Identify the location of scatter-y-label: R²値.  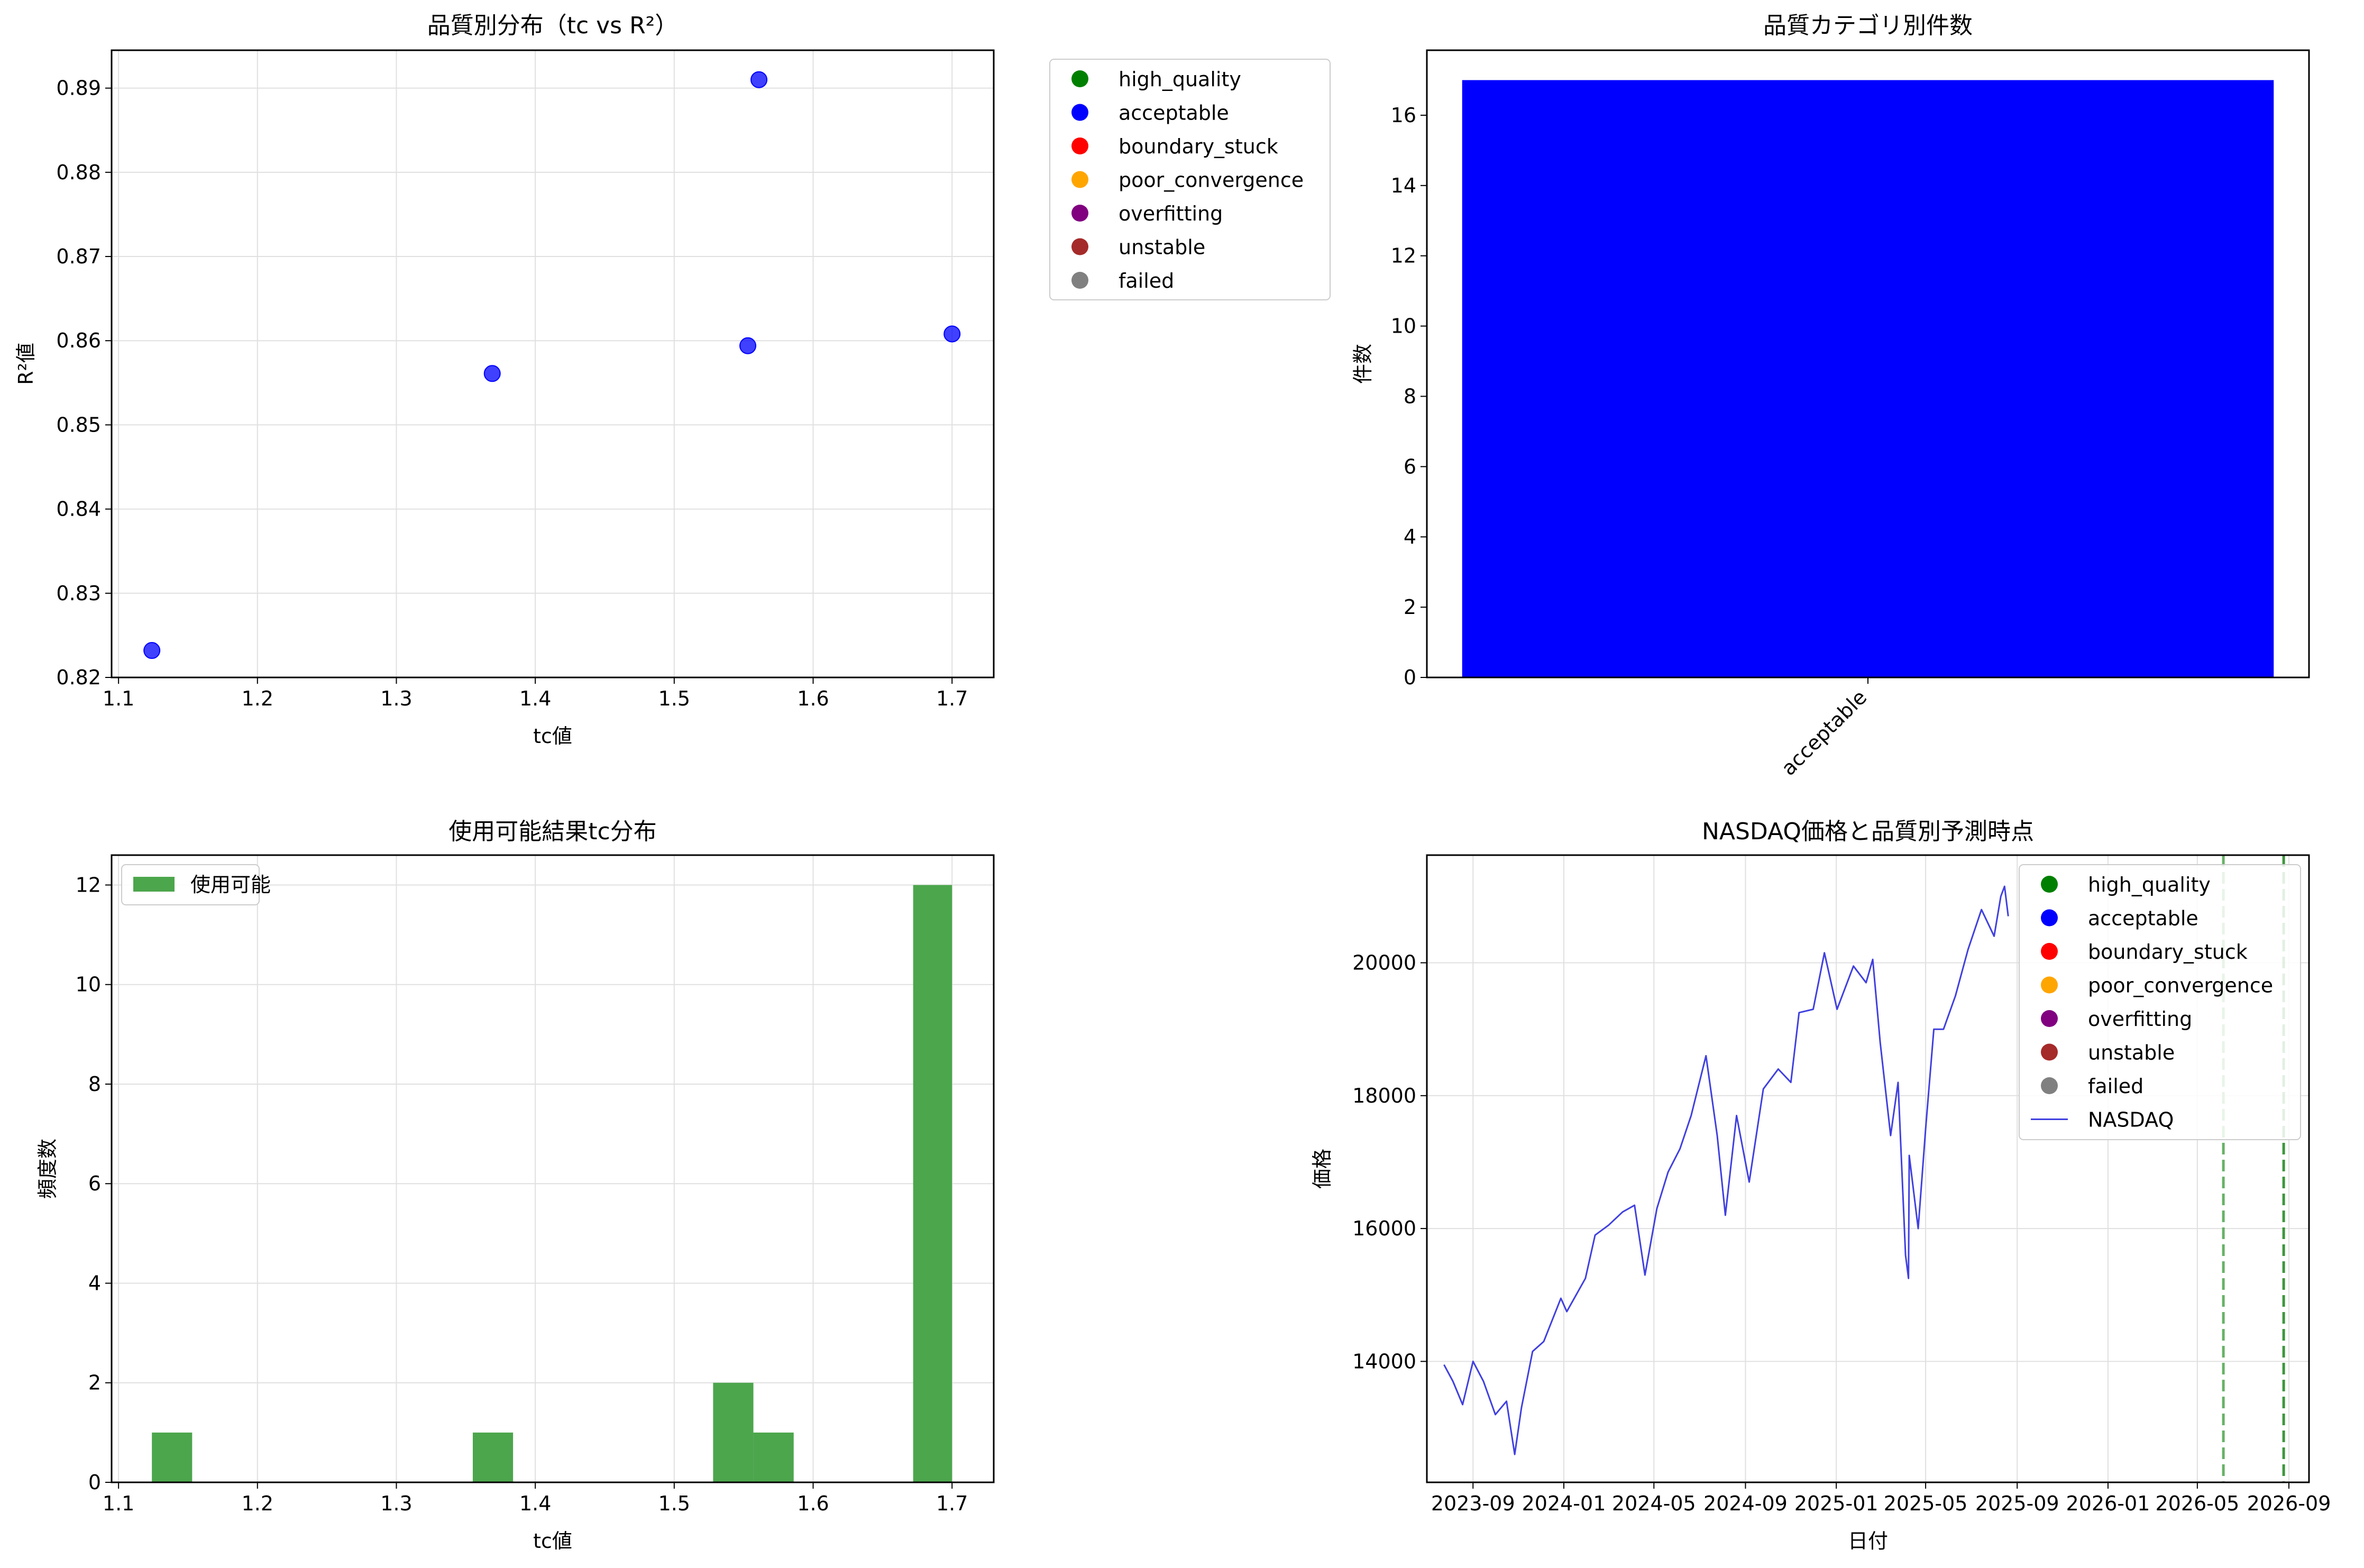
(26, 364).